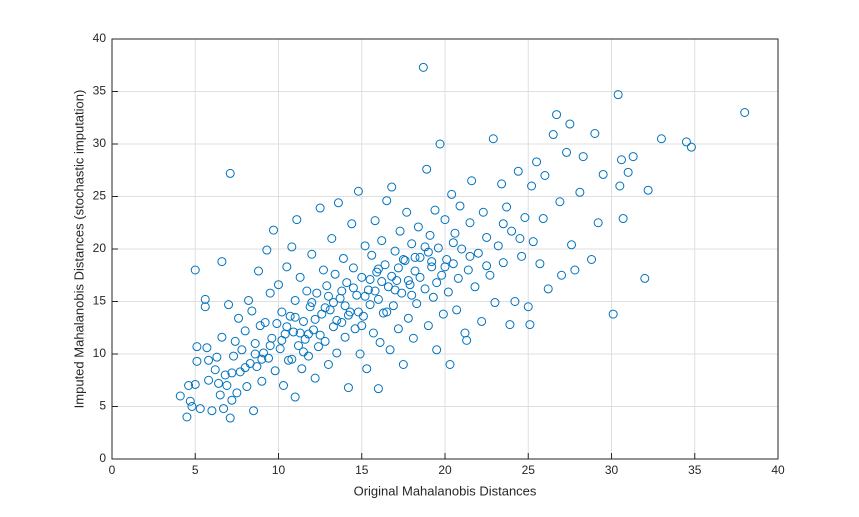  Describe the element at coordinates (102, 458) in the screenshot. I see `y-tick-label: 0` at that location.